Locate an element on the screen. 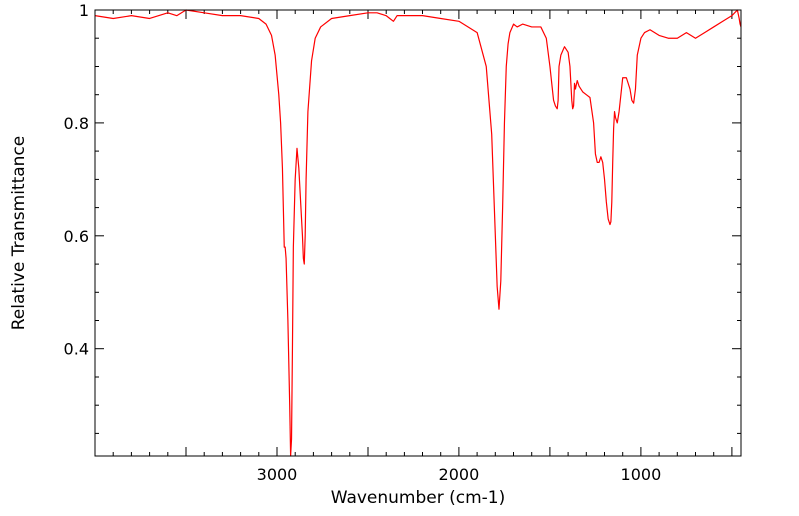  y-tick-label: 0.6 is located at coordinates (76, 236).